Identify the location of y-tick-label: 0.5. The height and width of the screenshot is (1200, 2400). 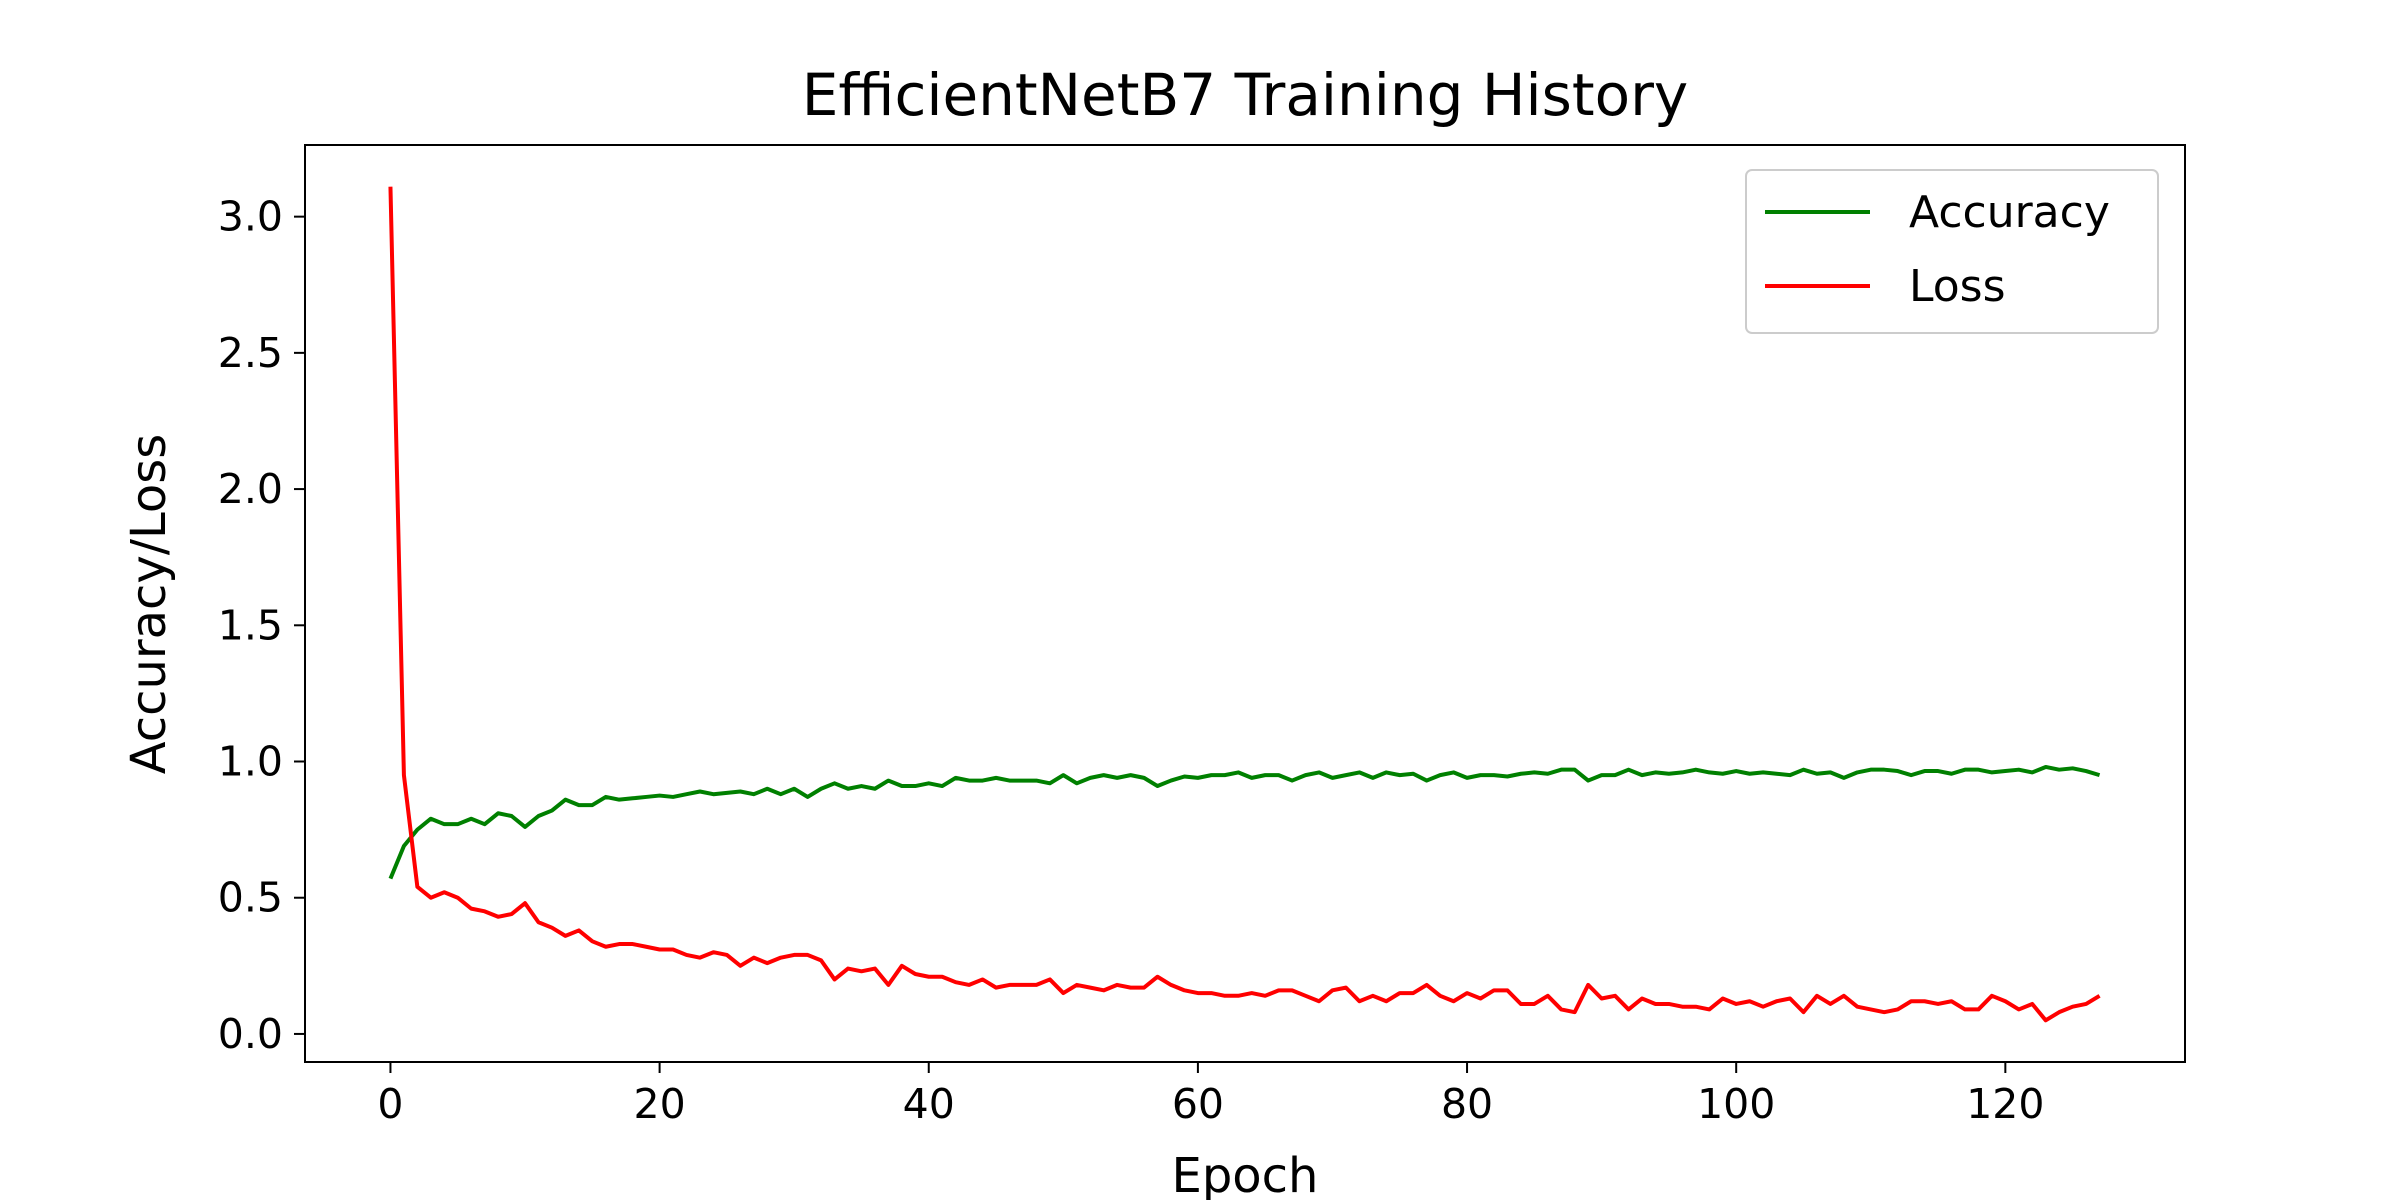
(250, 898).